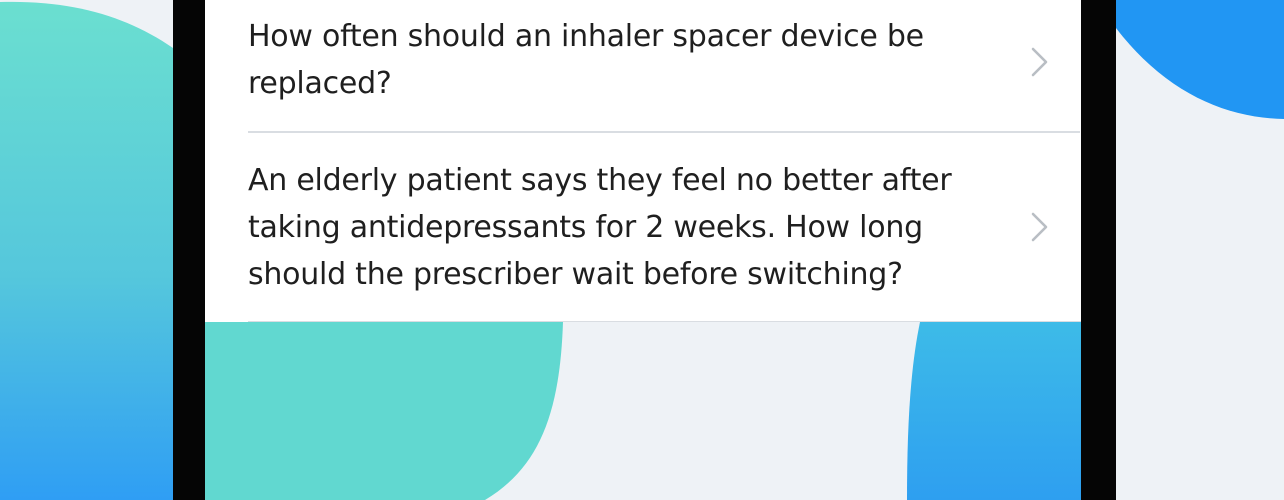 The height and width of the screenshot is (500, 1284). I want to click on list-divider, so click(664, 132).